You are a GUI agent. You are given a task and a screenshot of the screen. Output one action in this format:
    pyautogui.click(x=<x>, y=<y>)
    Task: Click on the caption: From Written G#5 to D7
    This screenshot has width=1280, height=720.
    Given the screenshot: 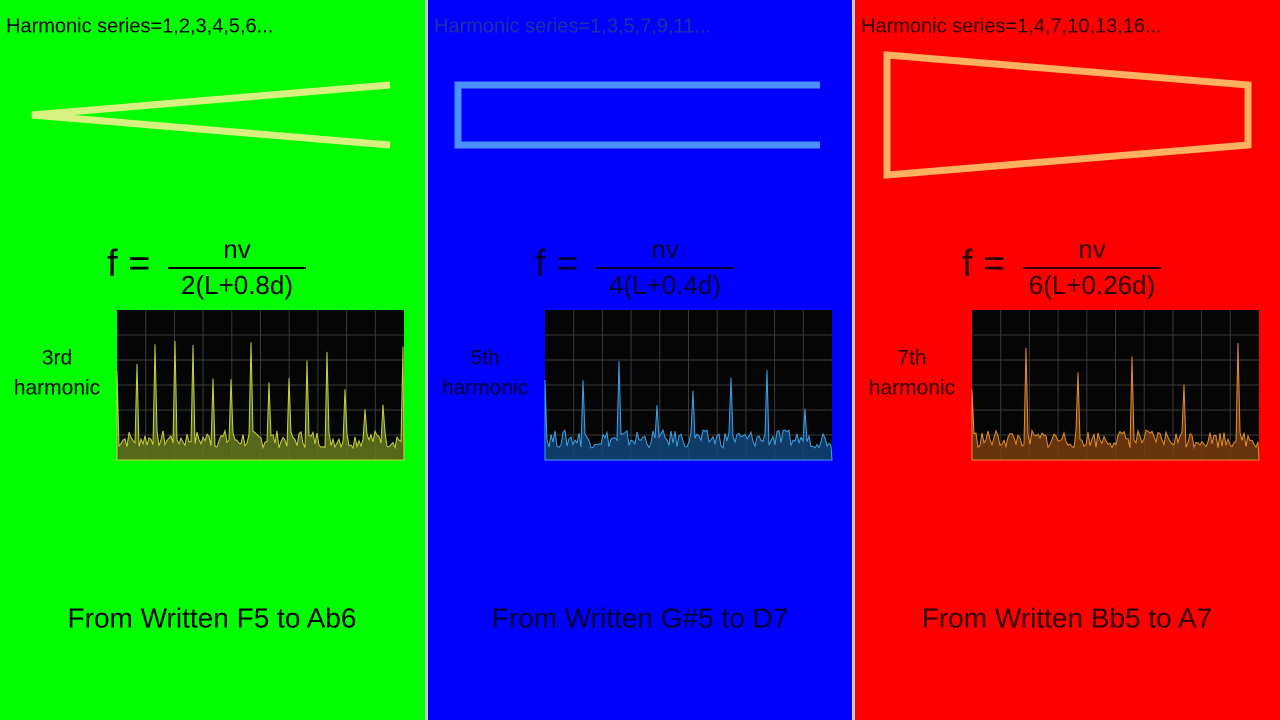 What is the action you would take?
    pyautogui.click(x=640, y=617)
    